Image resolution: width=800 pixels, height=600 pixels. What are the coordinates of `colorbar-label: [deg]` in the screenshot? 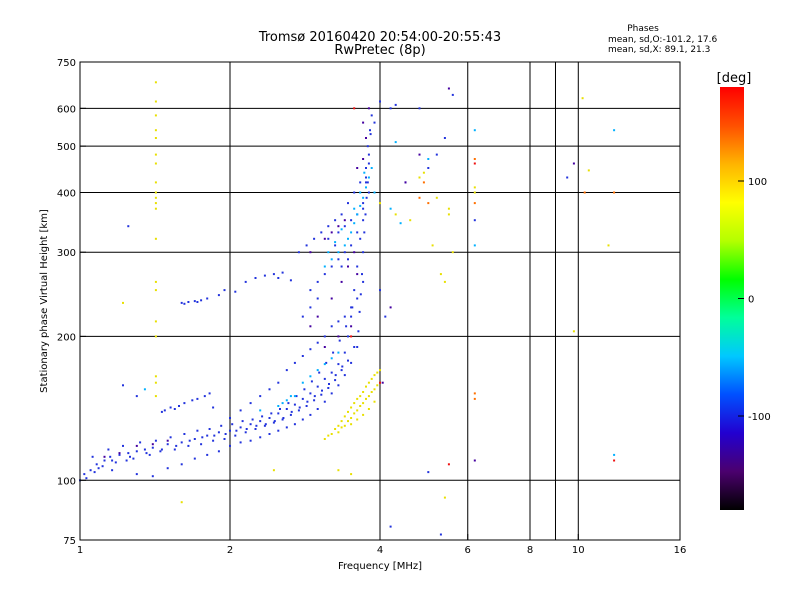 It's located at (734, 78).